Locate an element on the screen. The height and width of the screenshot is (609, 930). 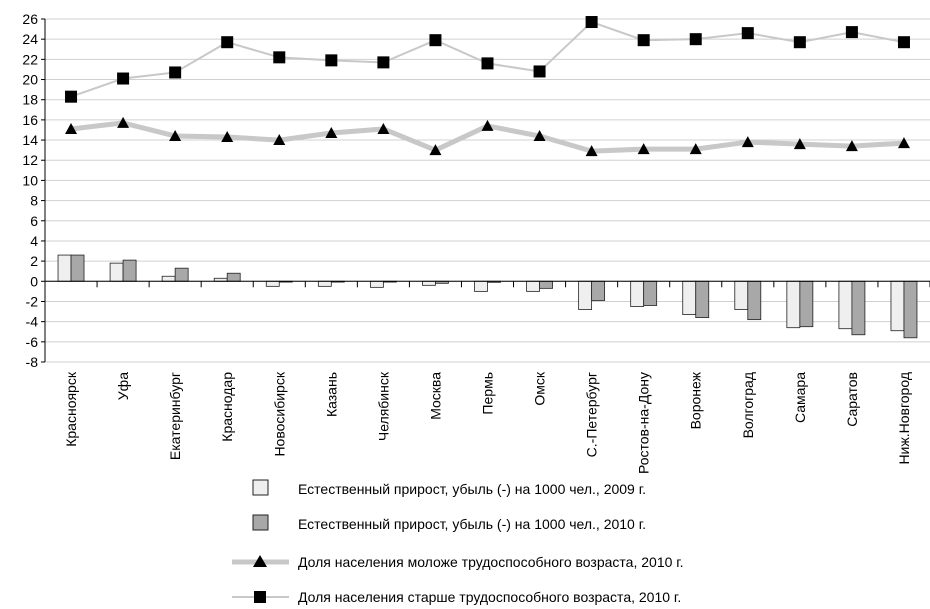
y-tick-label: -2 is located at coordinates (32, 301).